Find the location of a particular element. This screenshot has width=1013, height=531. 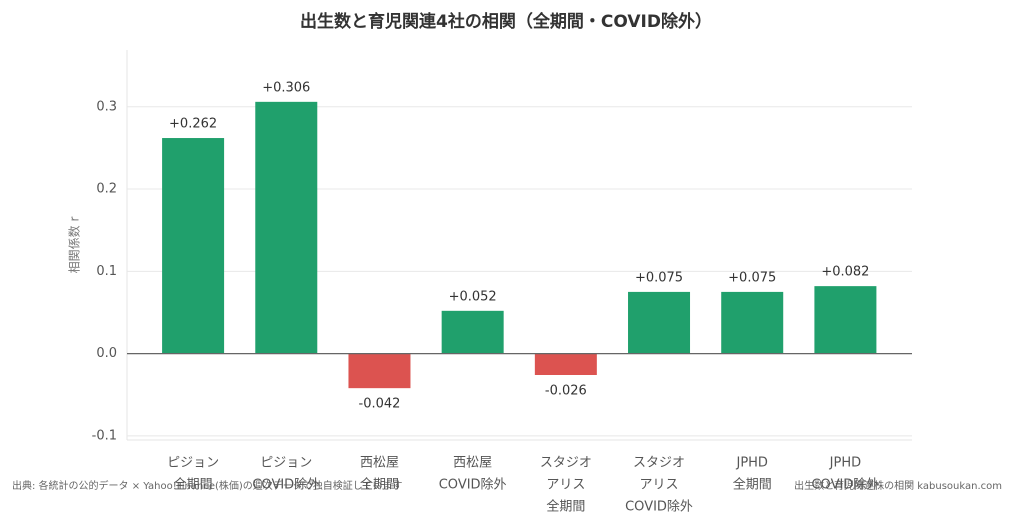

value-label: -0.042 is located at coordinates (380, 404).